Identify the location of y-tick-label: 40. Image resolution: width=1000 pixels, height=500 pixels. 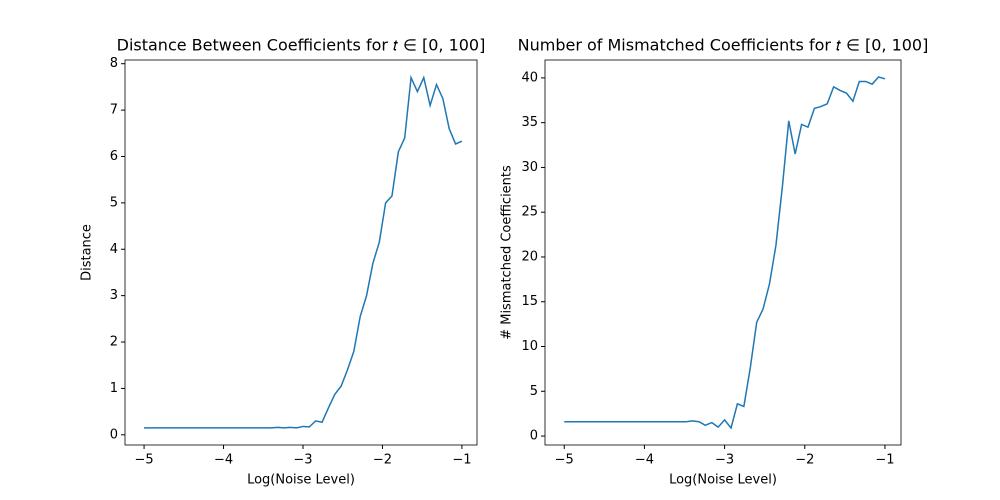
(529, 77).